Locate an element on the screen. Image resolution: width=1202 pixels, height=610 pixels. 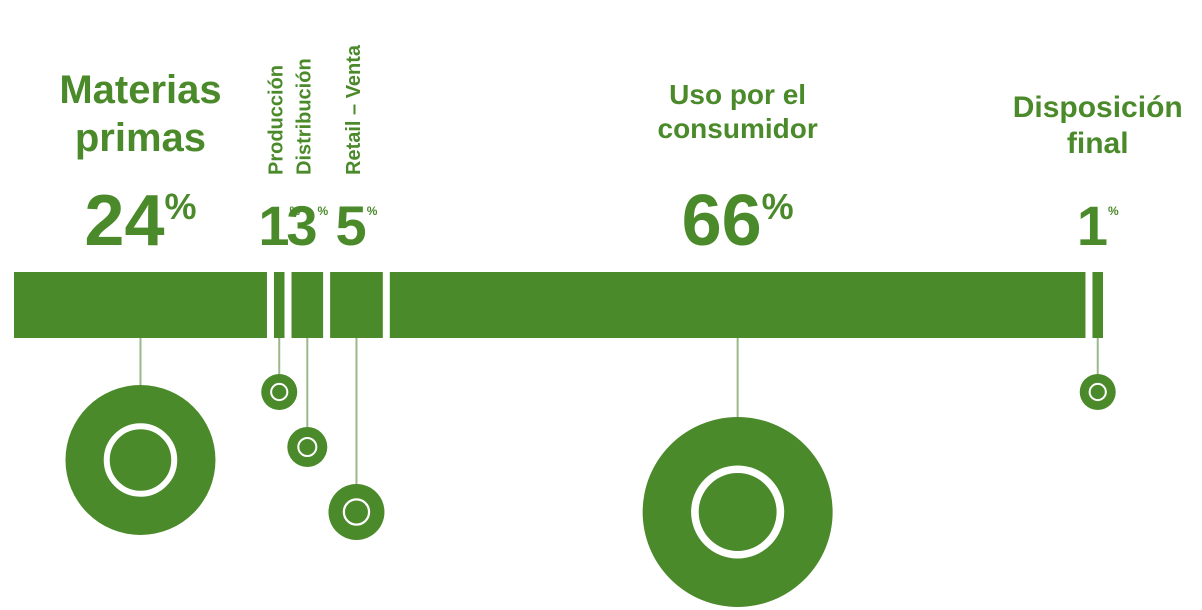
value-number: 66 is located at coordinates (722, 221).